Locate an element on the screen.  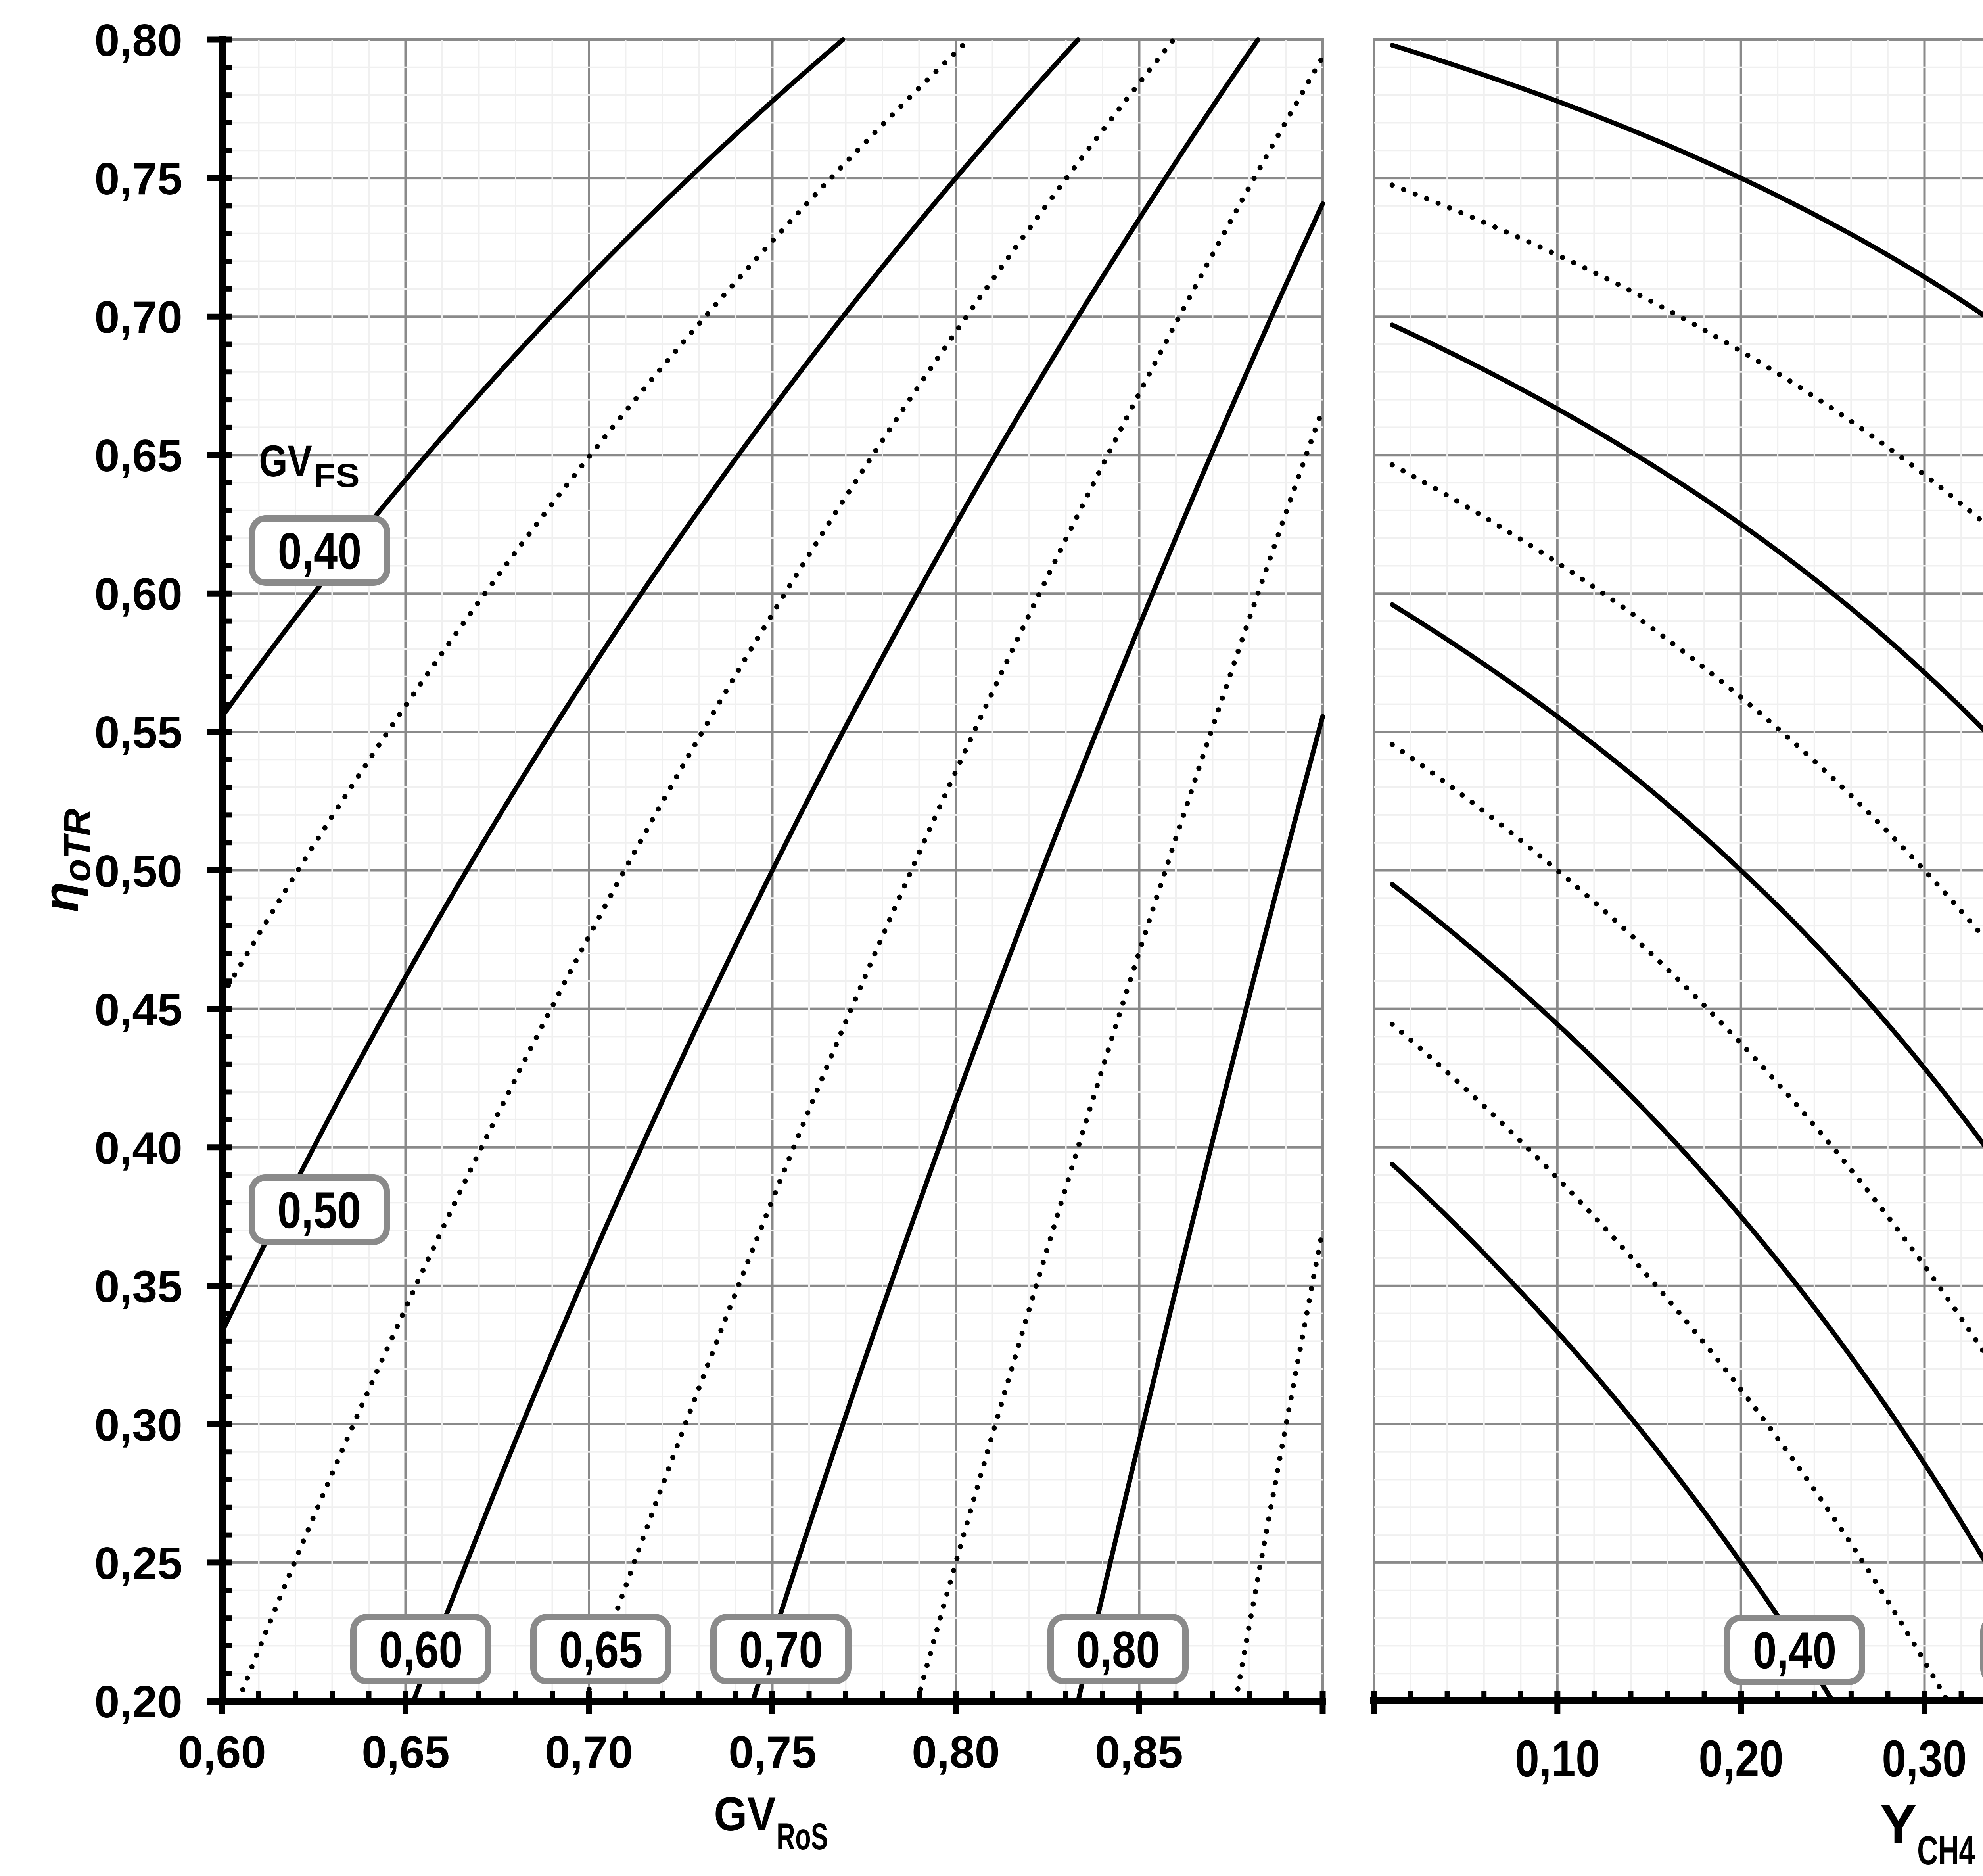
svg-text: 0,10 is located at coordinates (1557, 1759).